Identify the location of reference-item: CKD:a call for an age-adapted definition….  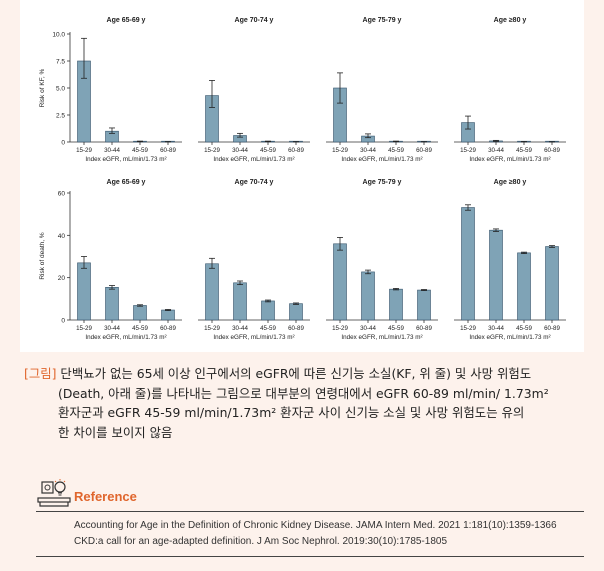
(261, 541).